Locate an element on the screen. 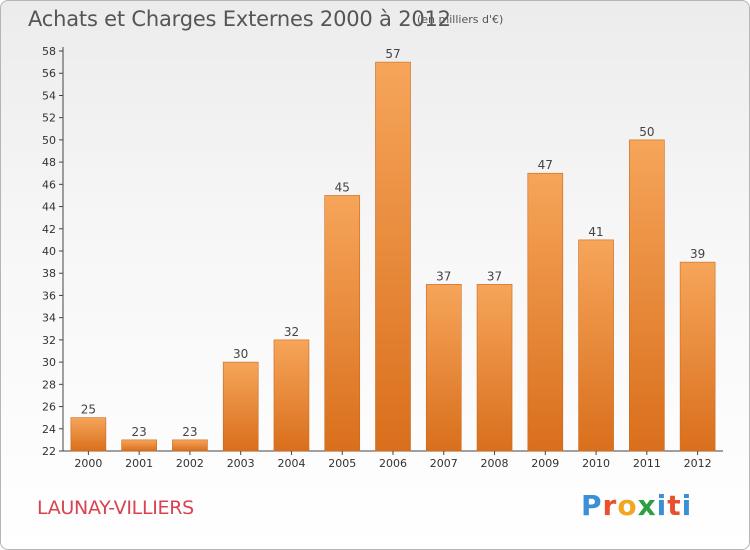  data-label: 57 is located at coordinates (392, 54).